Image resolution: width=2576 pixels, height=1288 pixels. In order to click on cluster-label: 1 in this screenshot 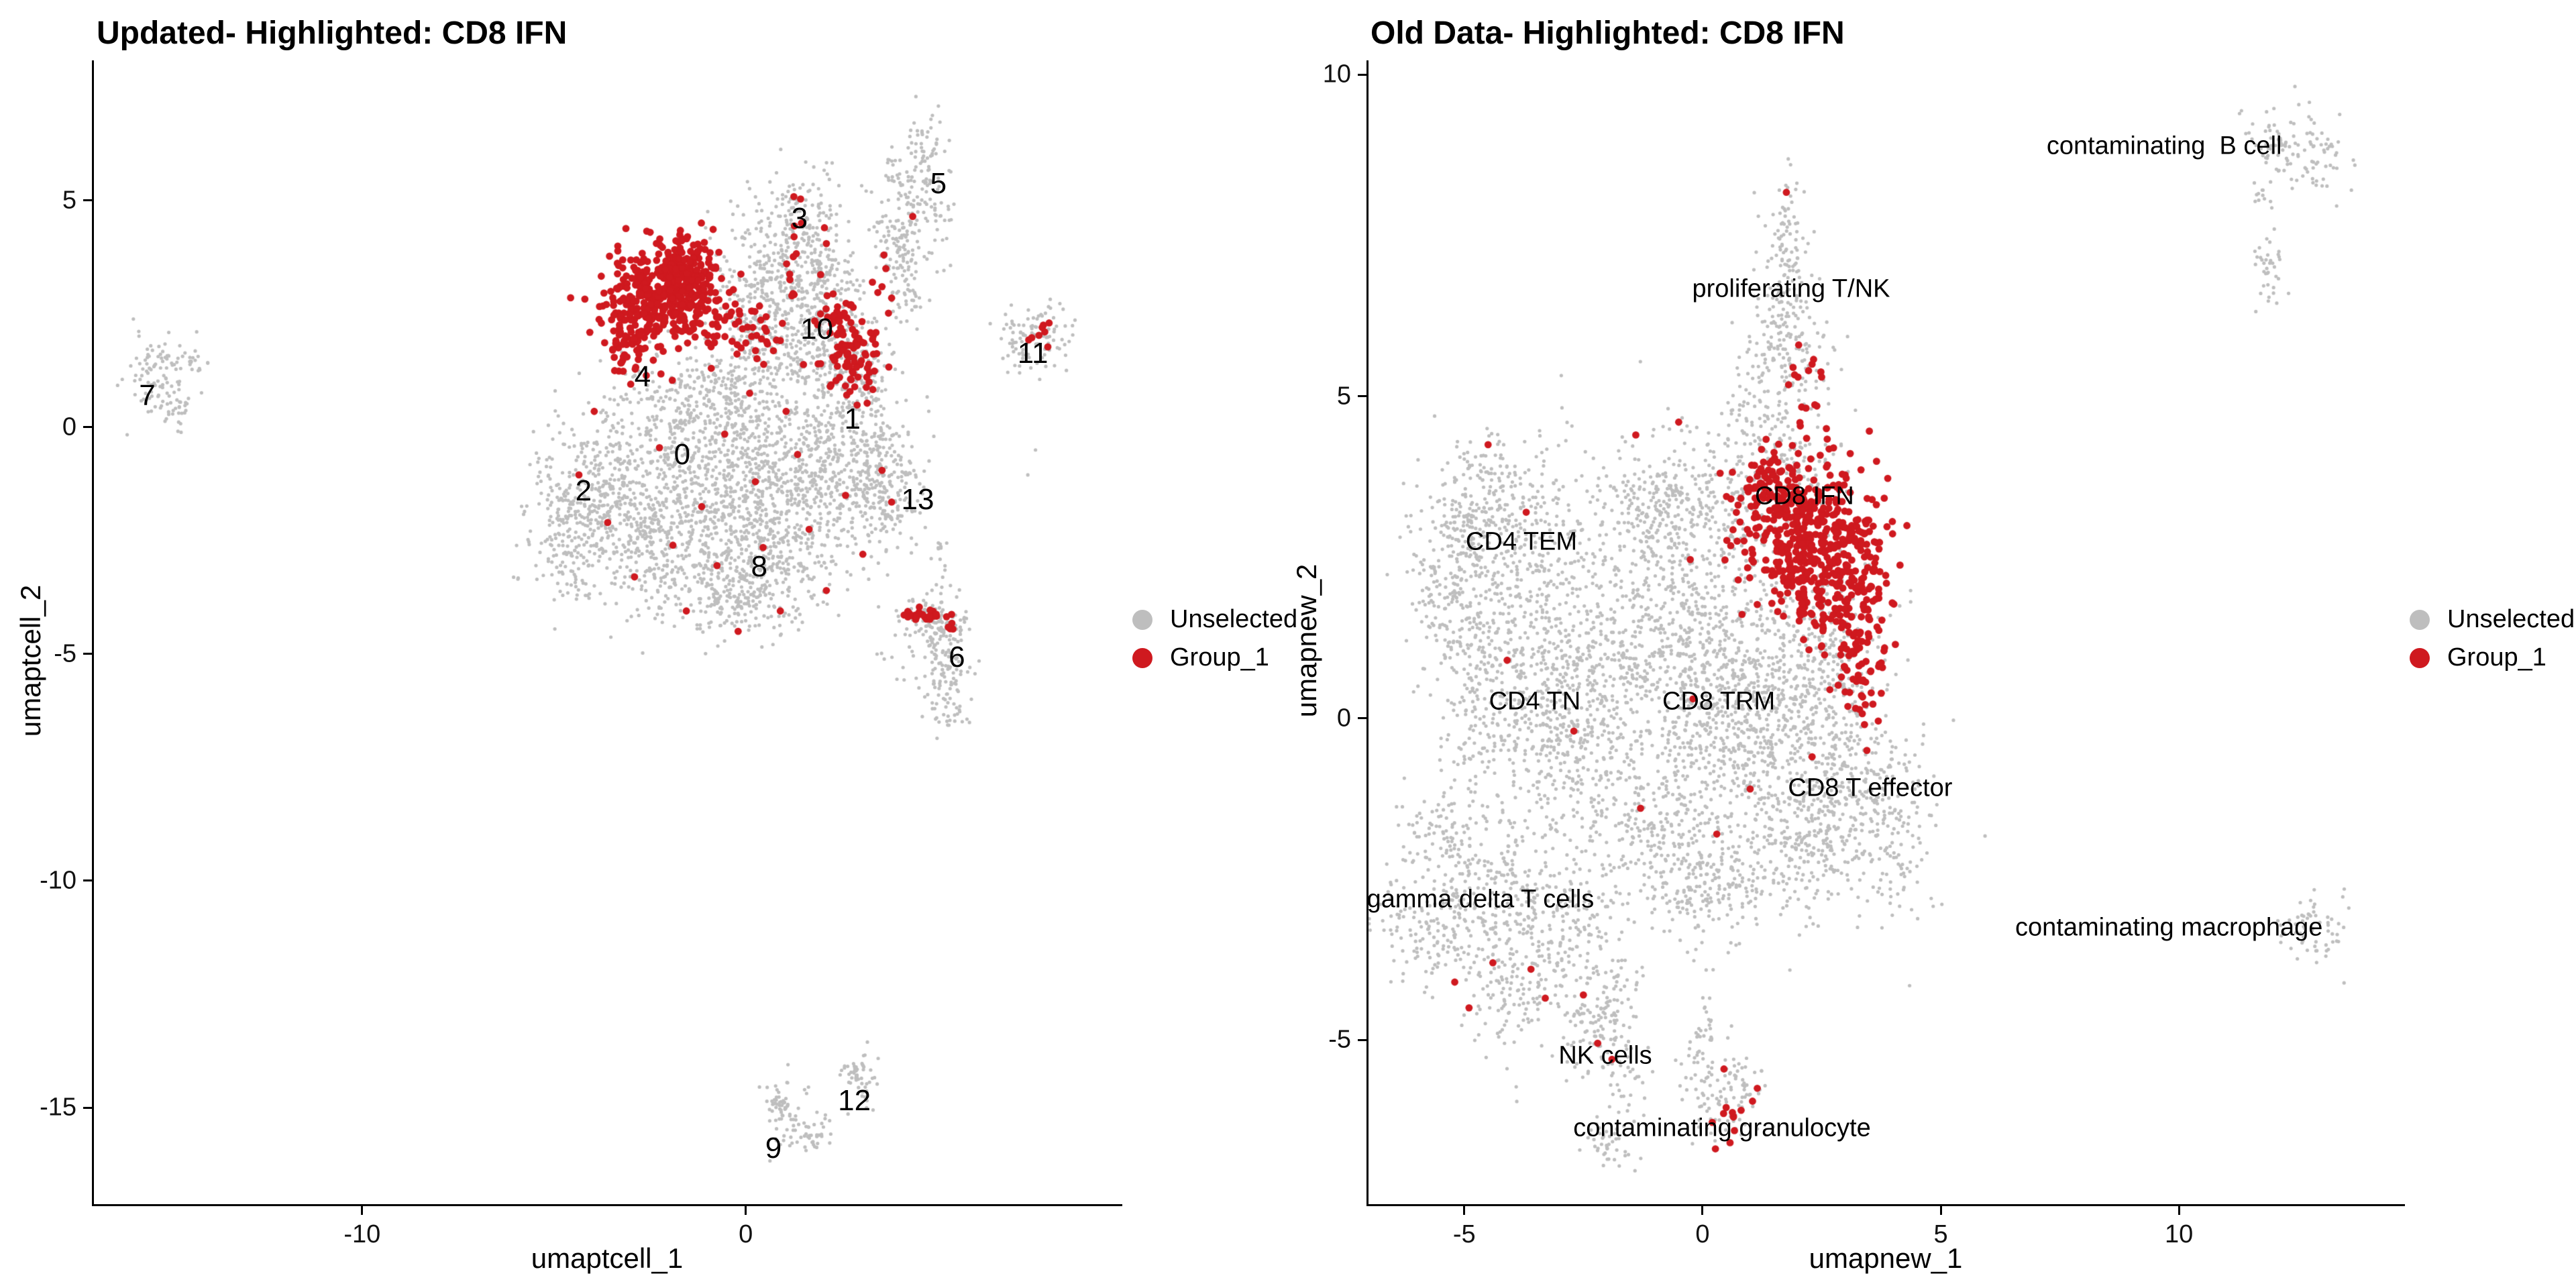, I will do `click(852, 418)`.